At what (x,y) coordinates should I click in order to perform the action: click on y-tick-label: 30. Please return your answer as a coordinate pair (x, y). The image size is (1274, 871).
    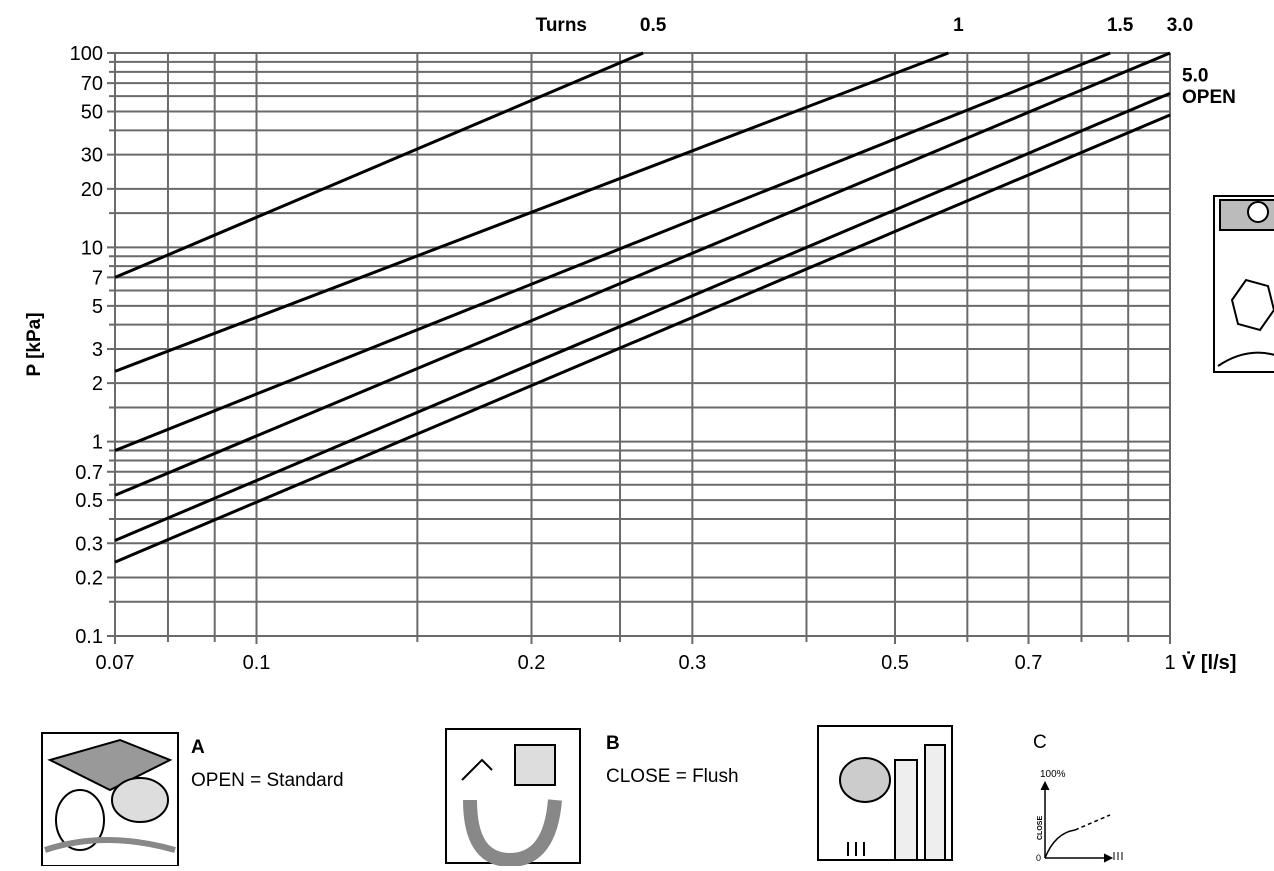
    Looking at the image, I should click on (92, 156).